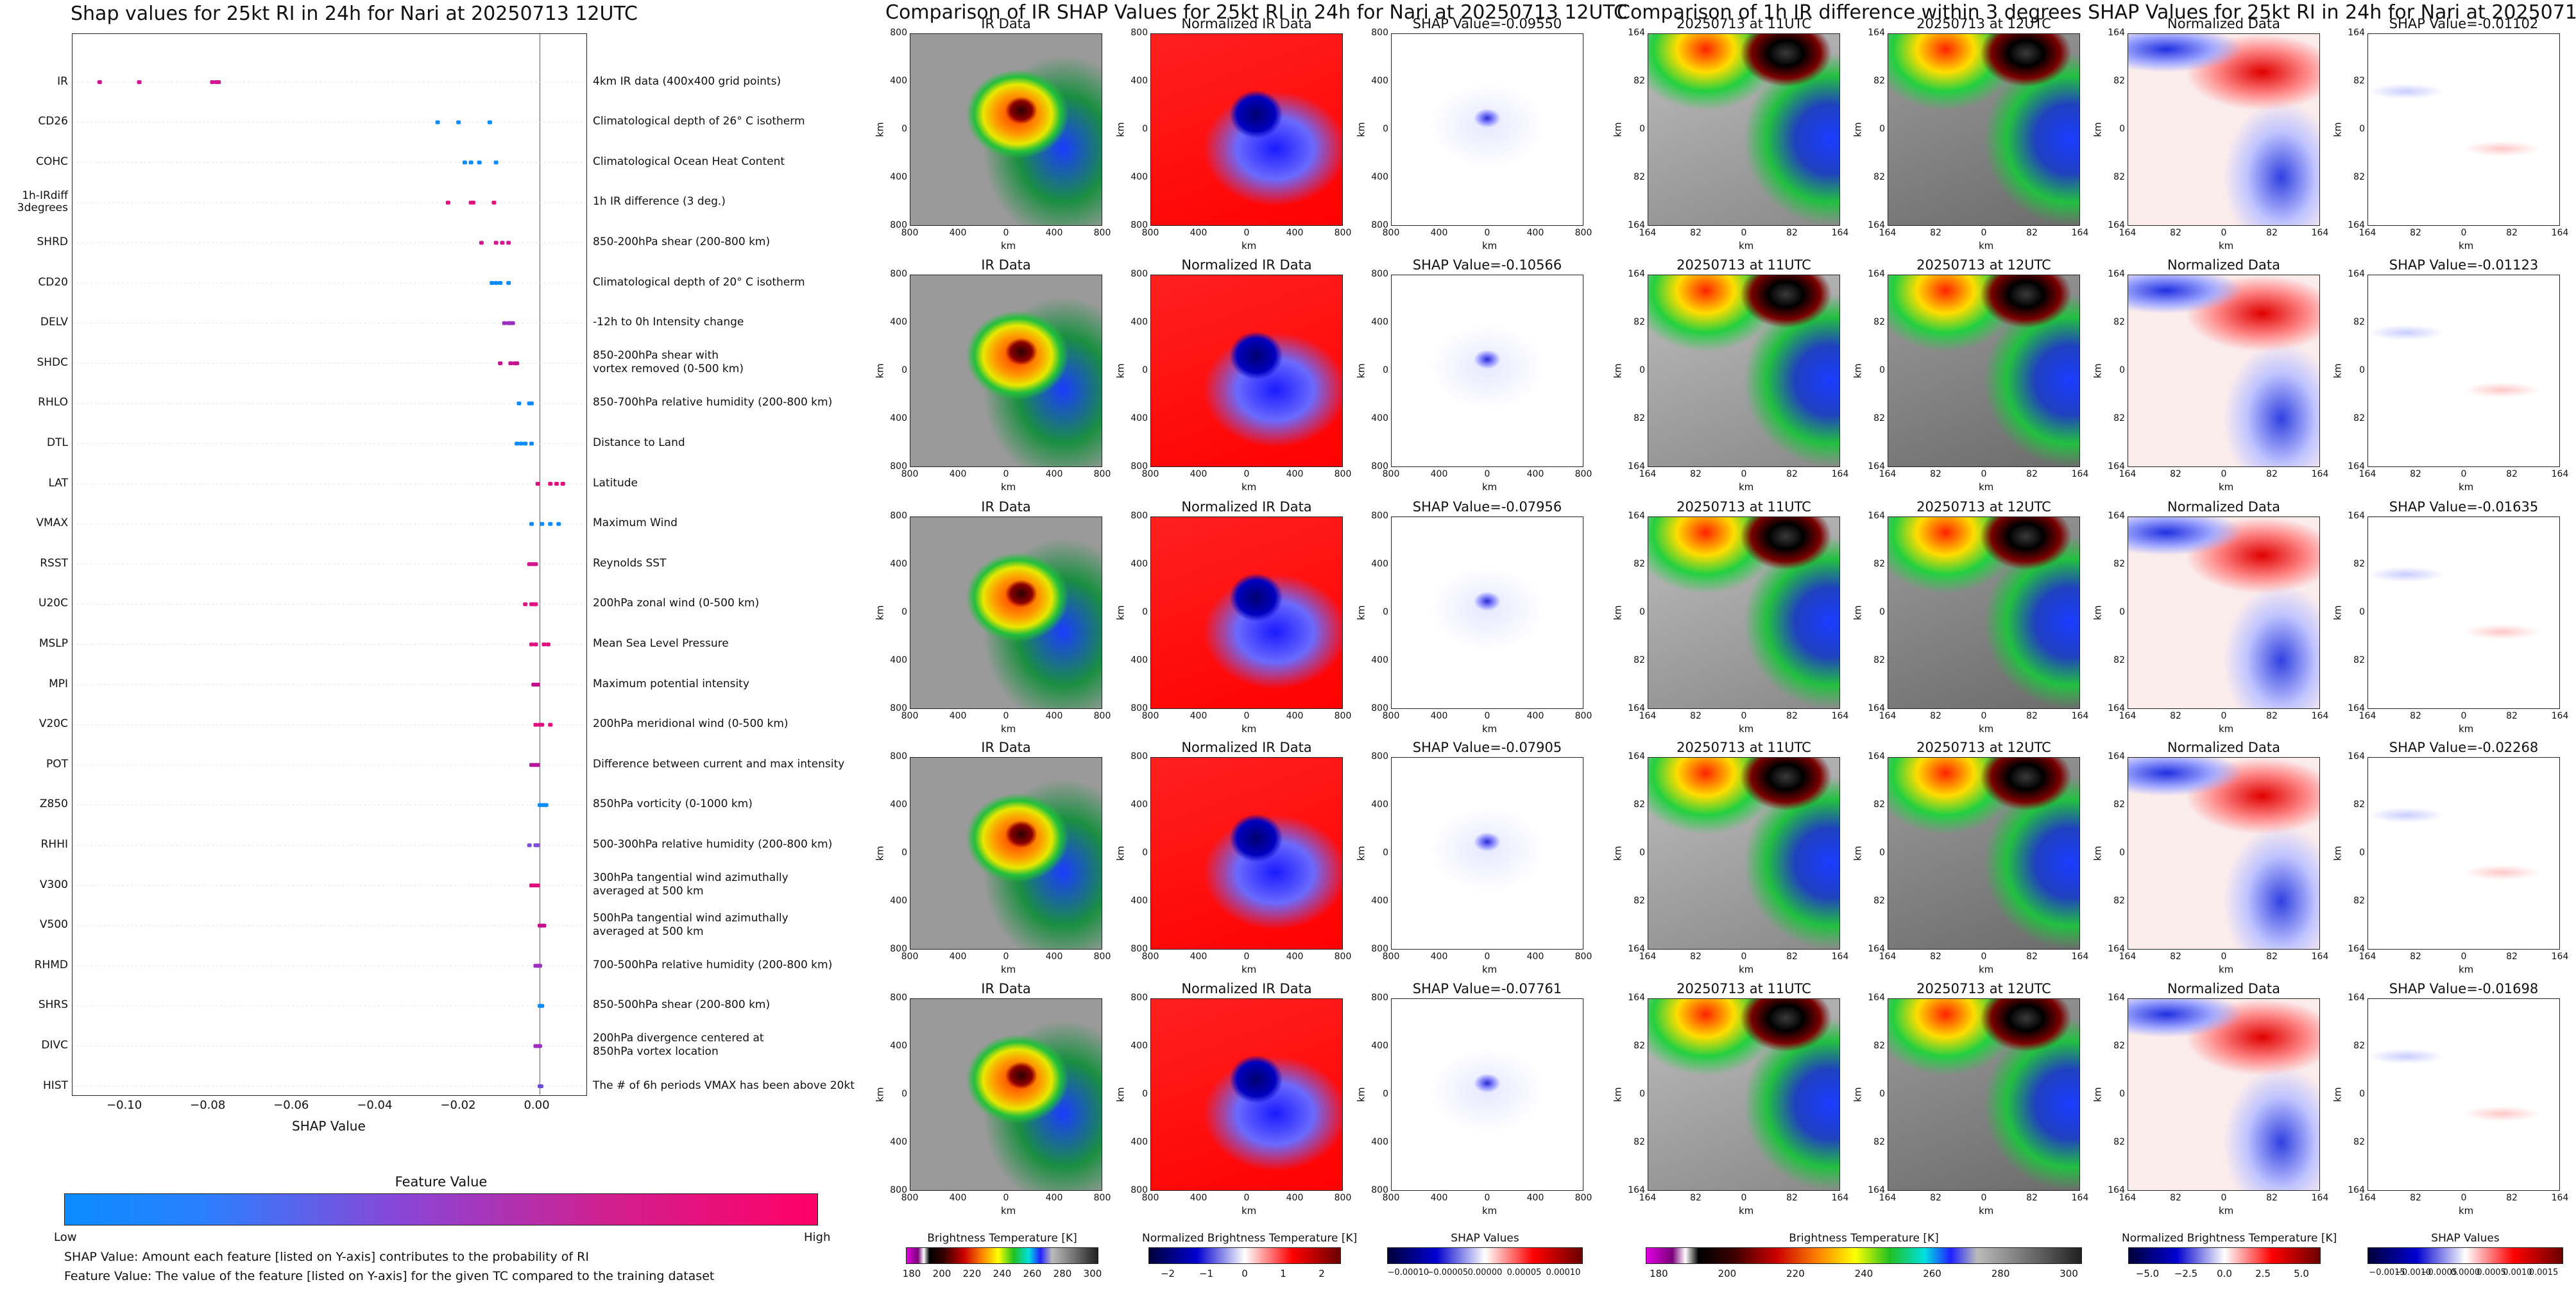 This screenshot has height=1289, width=2576. What do you see at coordinates (2464, 23) in the screenshot?
I see `panel-title: SHAP Value=-0.01102` at bounding box center [2464, 23].